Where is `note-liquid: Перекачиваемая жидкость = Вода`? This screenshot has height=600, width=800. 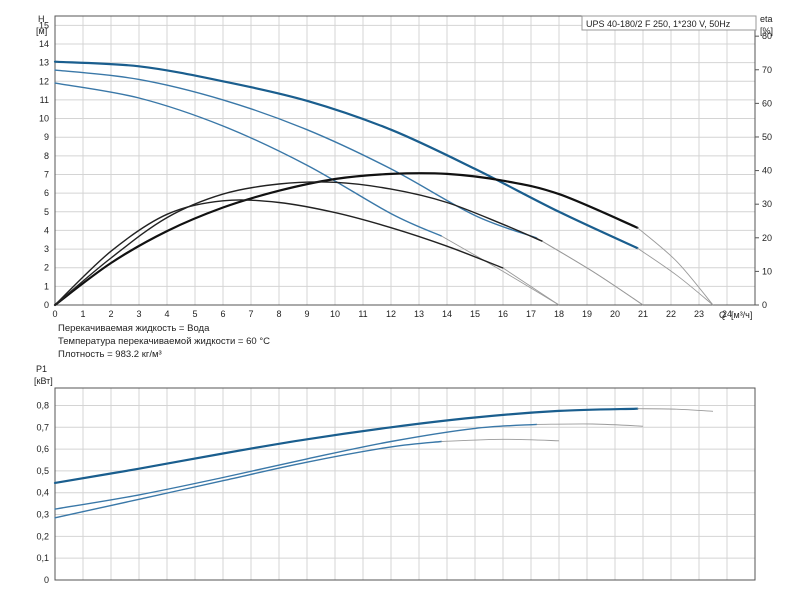 note-liquid: Перекачиваемая жидкость = Вода is located at coordinates (134, 328).